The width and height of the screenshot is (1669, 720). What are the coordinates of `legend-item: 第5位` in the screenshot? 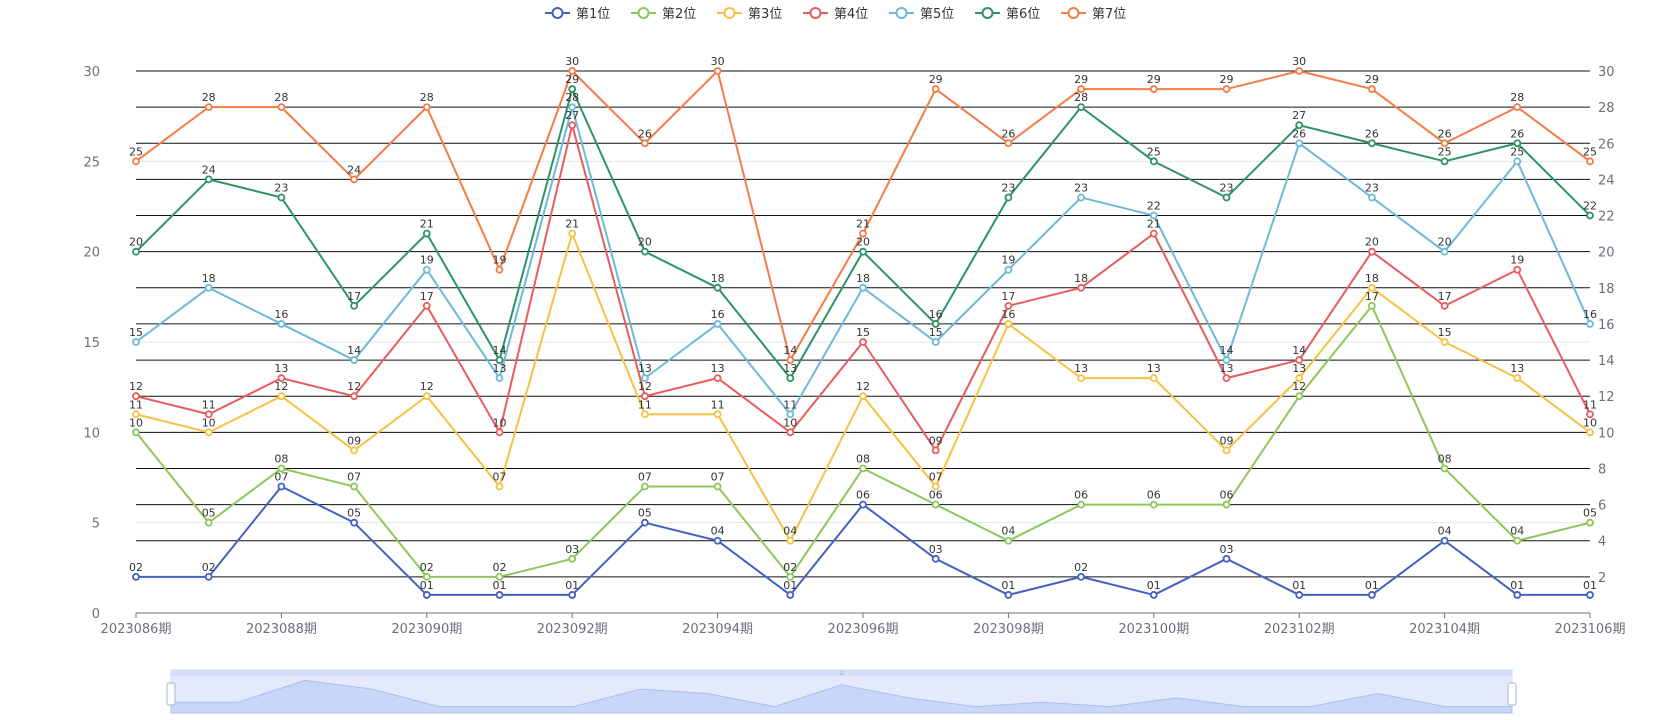 It's located at (921, 14).